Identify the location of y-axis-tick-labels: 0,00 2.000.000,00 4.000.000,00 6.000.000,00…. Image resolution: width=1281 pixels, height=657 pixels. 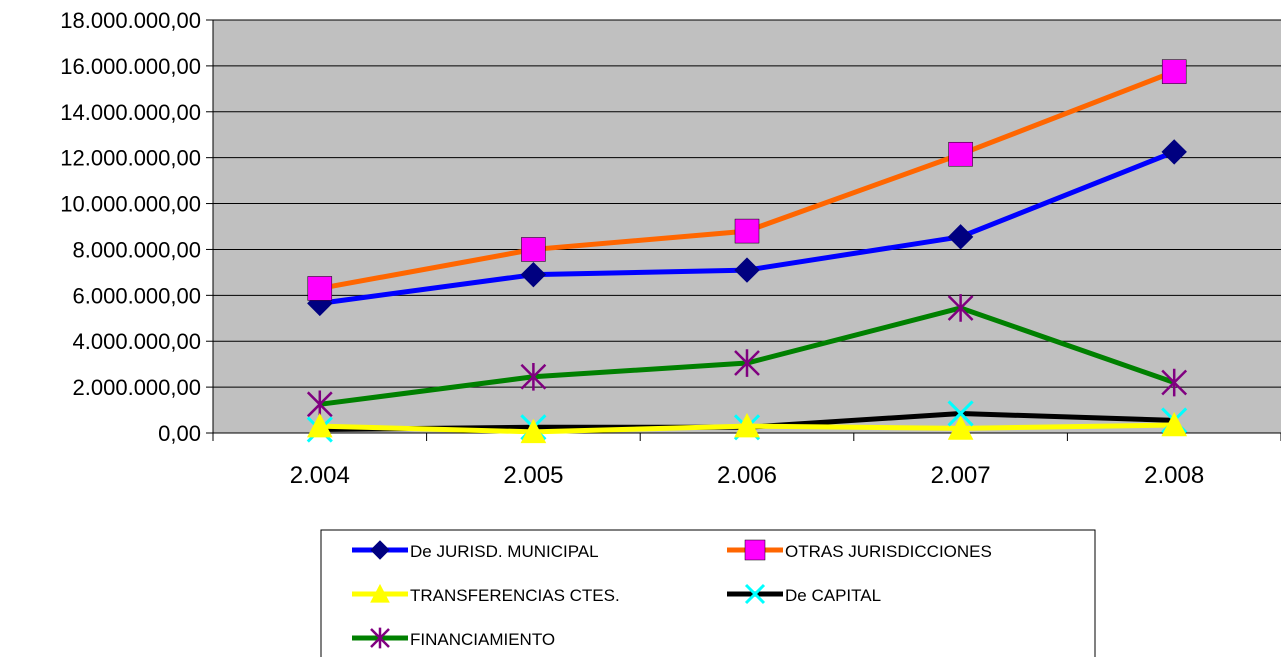
(130, 227).